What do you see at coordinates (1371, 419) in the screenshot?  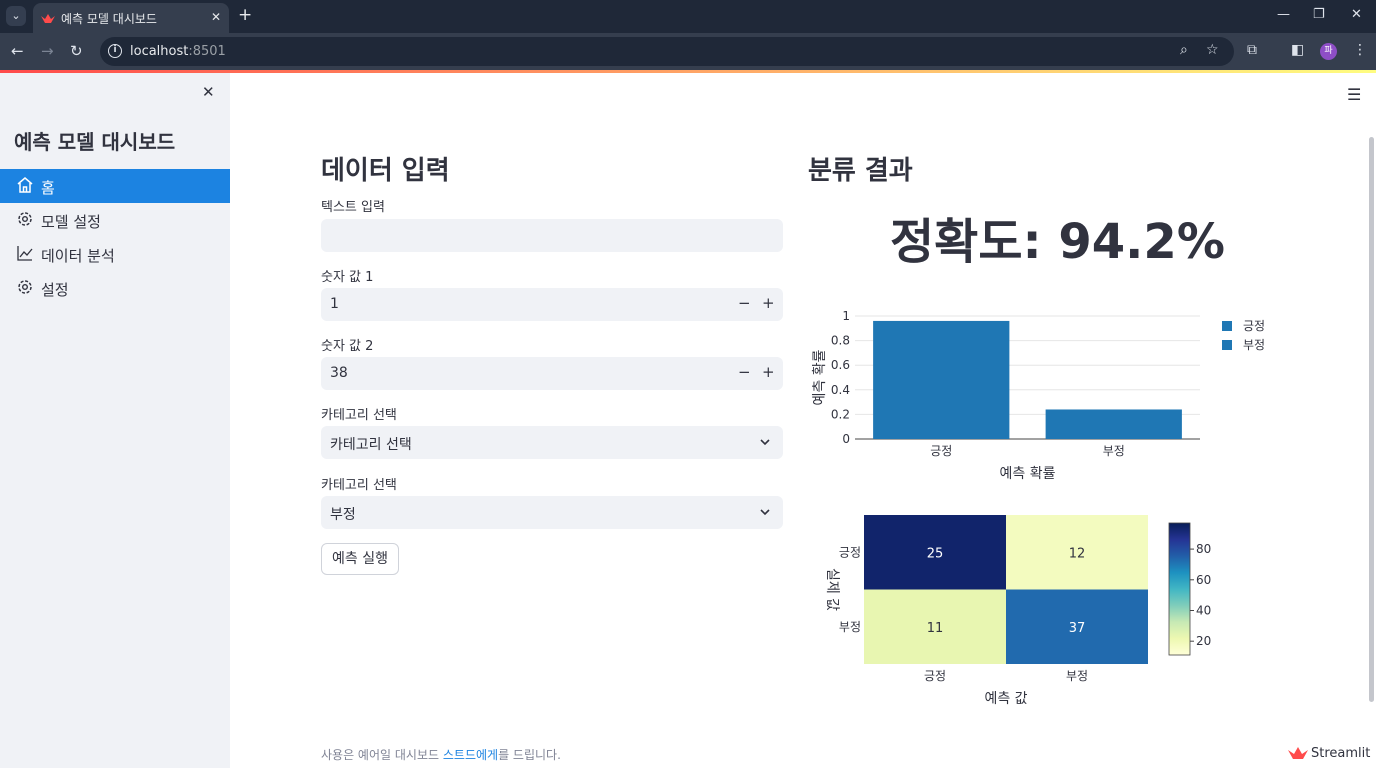 I see `main-scrollbar` at bounding box center [1371, 419].